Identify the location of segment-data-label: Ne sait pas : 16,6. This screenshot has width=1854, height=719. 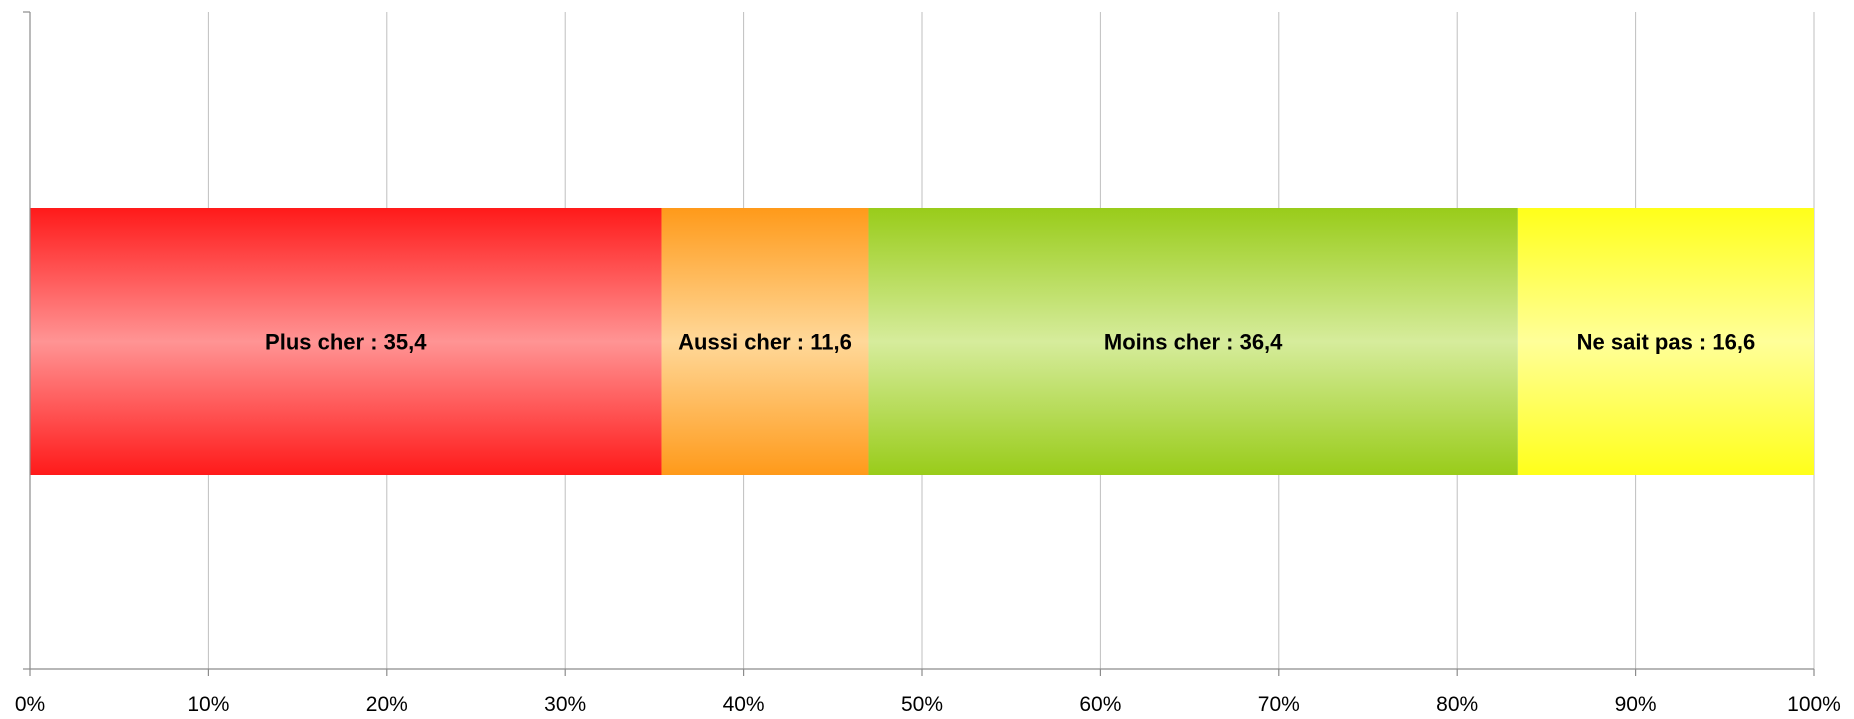
(1666, 342).